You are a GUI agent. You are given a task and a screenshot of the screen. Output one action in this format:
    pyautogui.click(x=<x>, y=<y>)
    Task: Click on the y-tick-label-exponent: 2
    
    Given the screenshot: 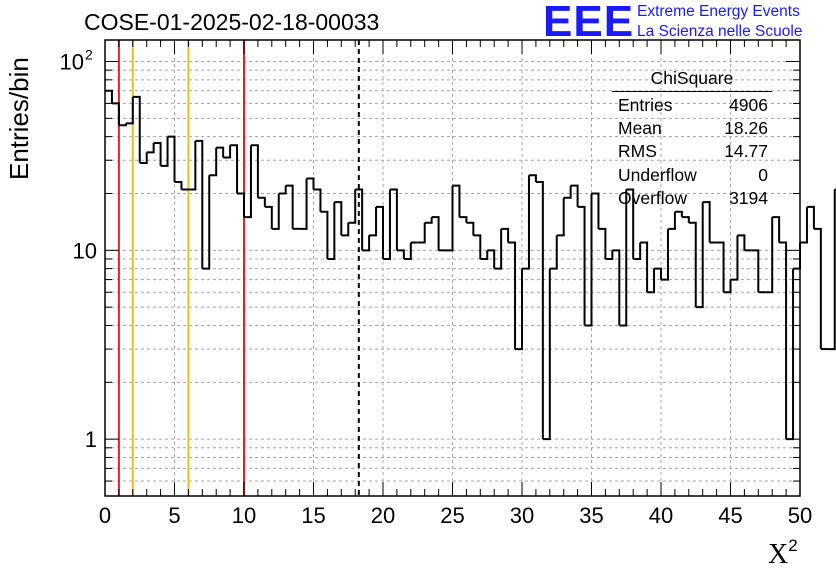 What is the action you would take?
    pyautogui.click(x=89, y=55)
    